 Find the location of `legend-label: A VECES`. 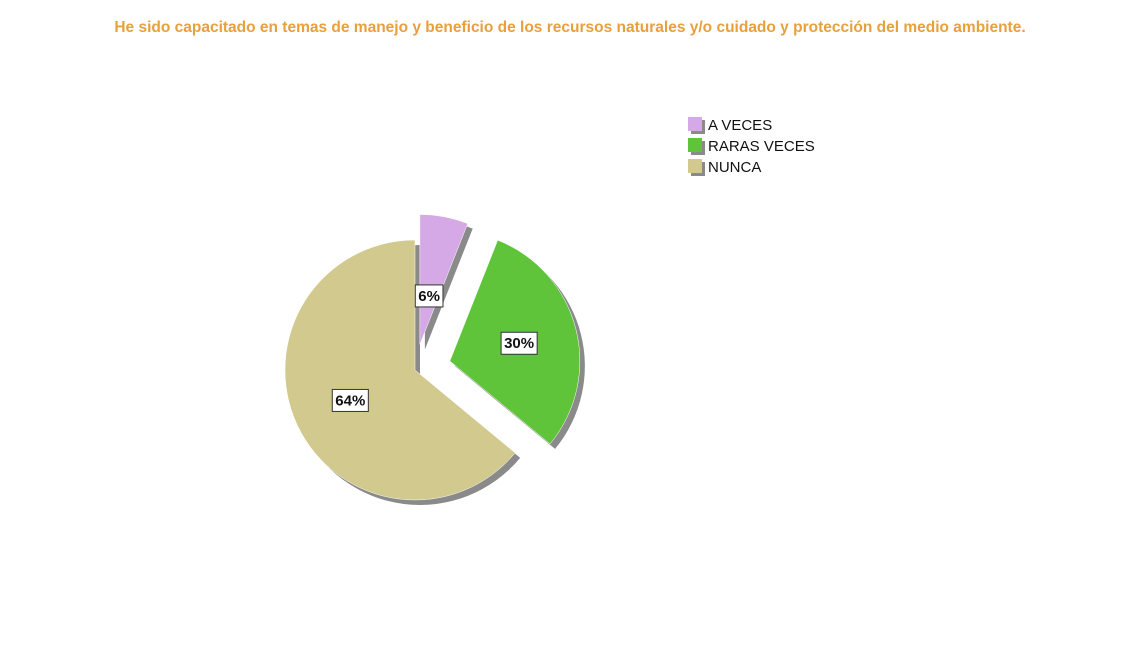

legend-label: A VECES is located at coordinates (740, 125).